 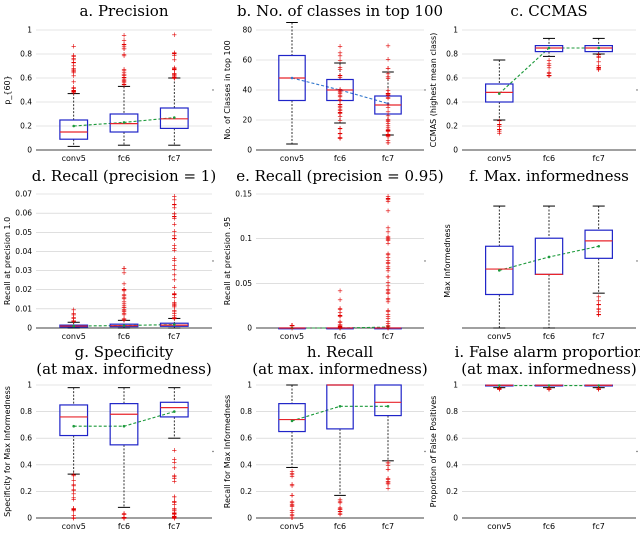 What do you see at coordinates (433, 90) in the screenshot?
I see `y-axis-label: CCMAS (highest mean class)` at bounding box center [433, 90].